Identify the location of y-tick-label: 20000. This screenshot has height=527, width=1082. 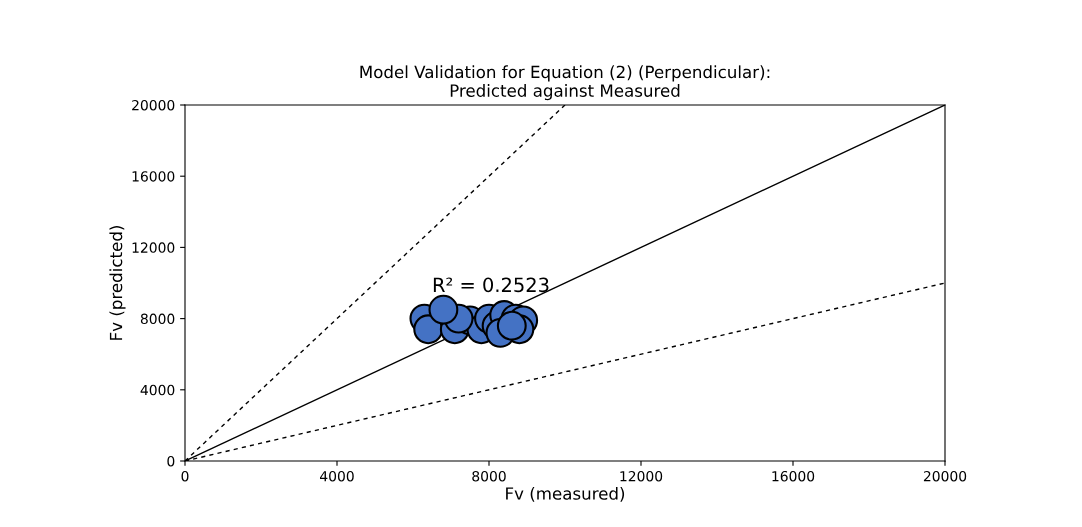
(153, 105).